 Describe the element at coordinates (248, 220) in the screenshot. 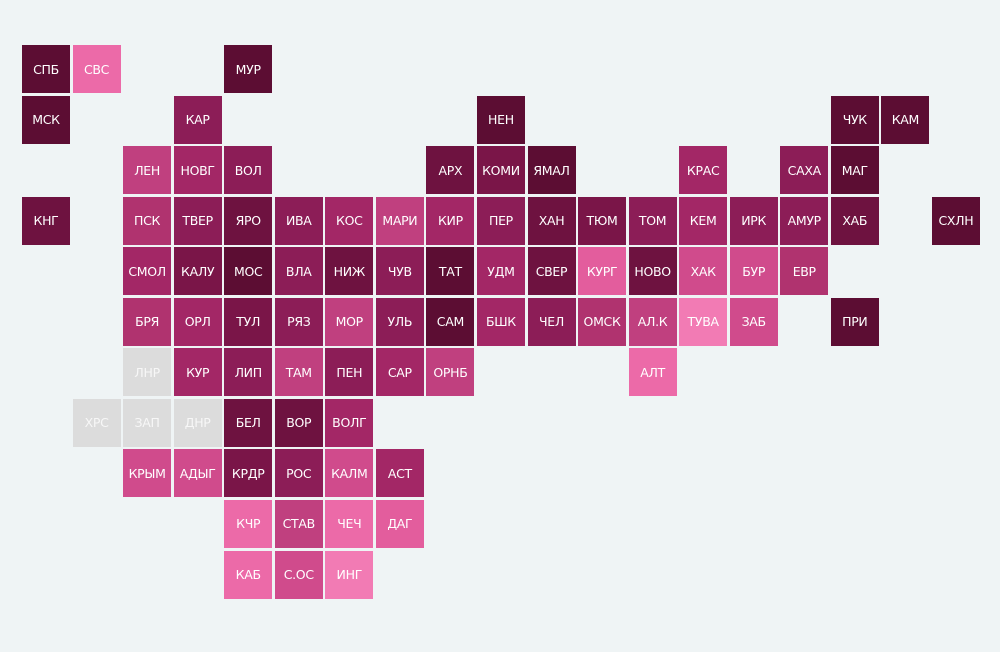

I see `region-tile: ЯРО` at that location.